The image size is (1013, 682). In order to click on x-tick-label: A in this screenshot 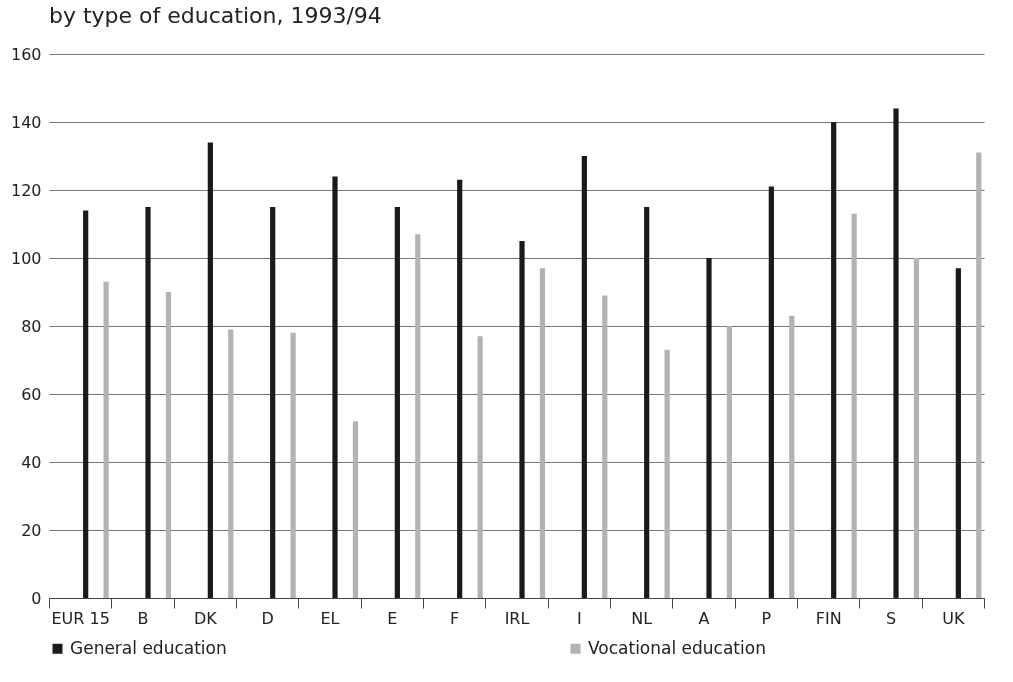, I will do `click(704, 618)`.